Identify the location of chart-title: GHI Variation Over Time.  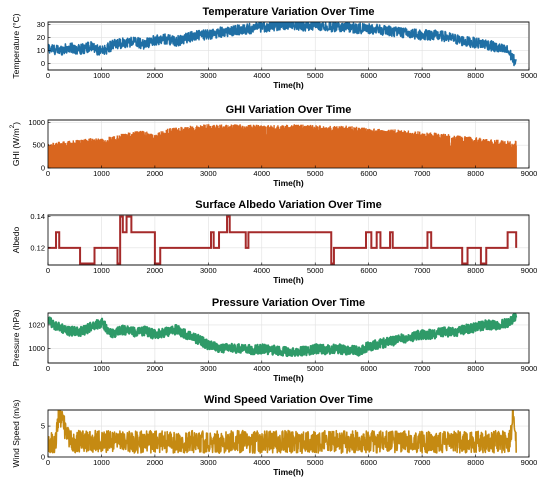
(289, 110).